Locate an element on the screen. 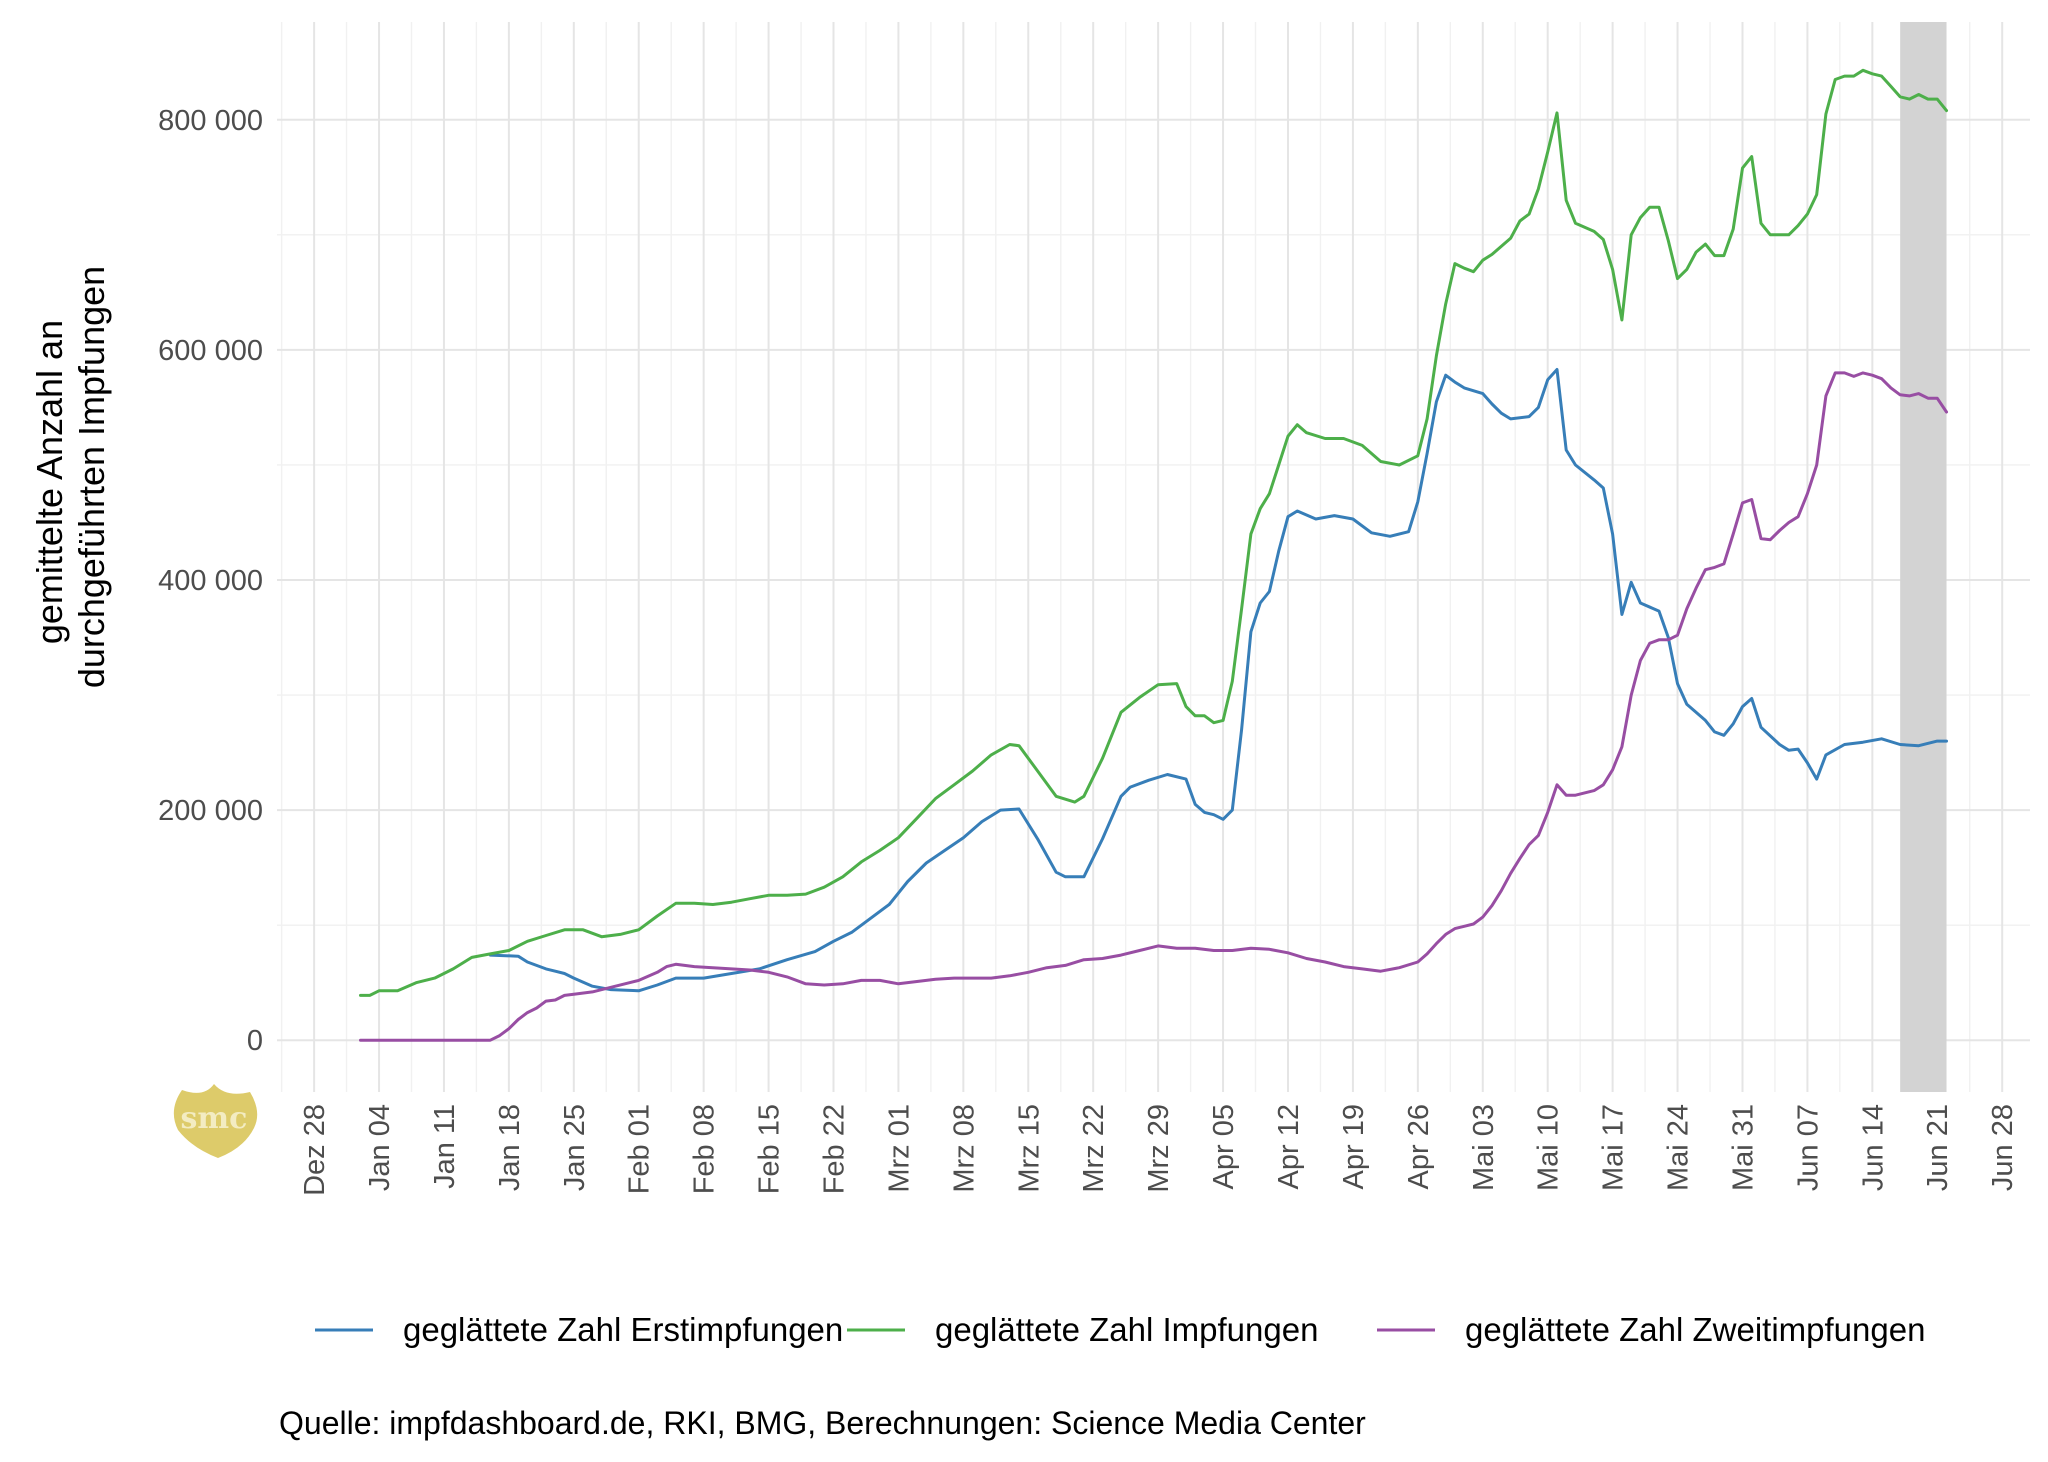 The height and width of the screenshot is (1462, 2048). x-tick-label: Dez 28 is located at coordinates (315, 1150).